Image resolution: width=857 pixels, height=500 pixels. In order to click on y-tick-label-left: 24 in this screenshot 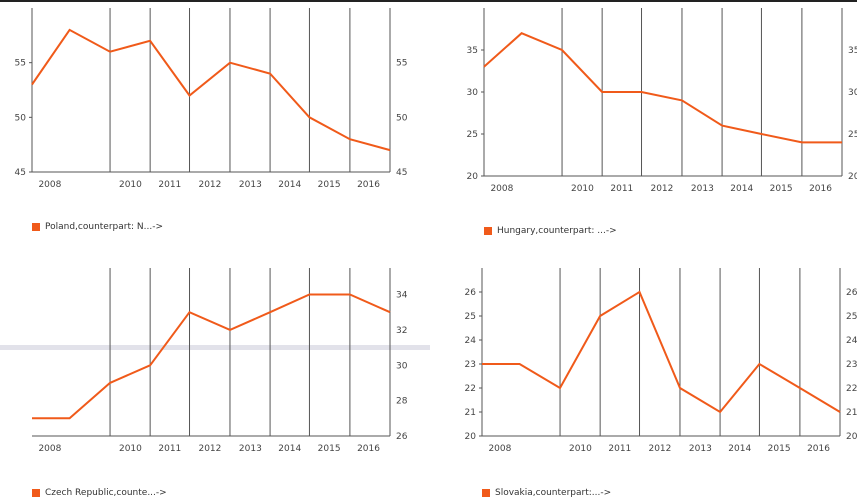, I will do `click(471, 341)`.